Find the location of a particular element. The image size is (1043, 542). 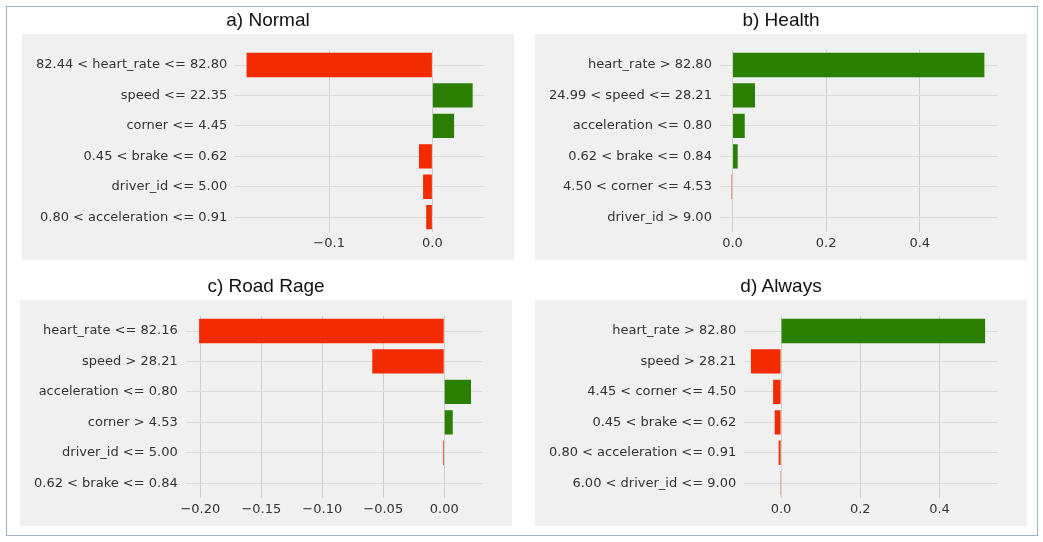

y-tick-label: 4.45 < corner <= 4.50 is located at coordinates (662, 391).